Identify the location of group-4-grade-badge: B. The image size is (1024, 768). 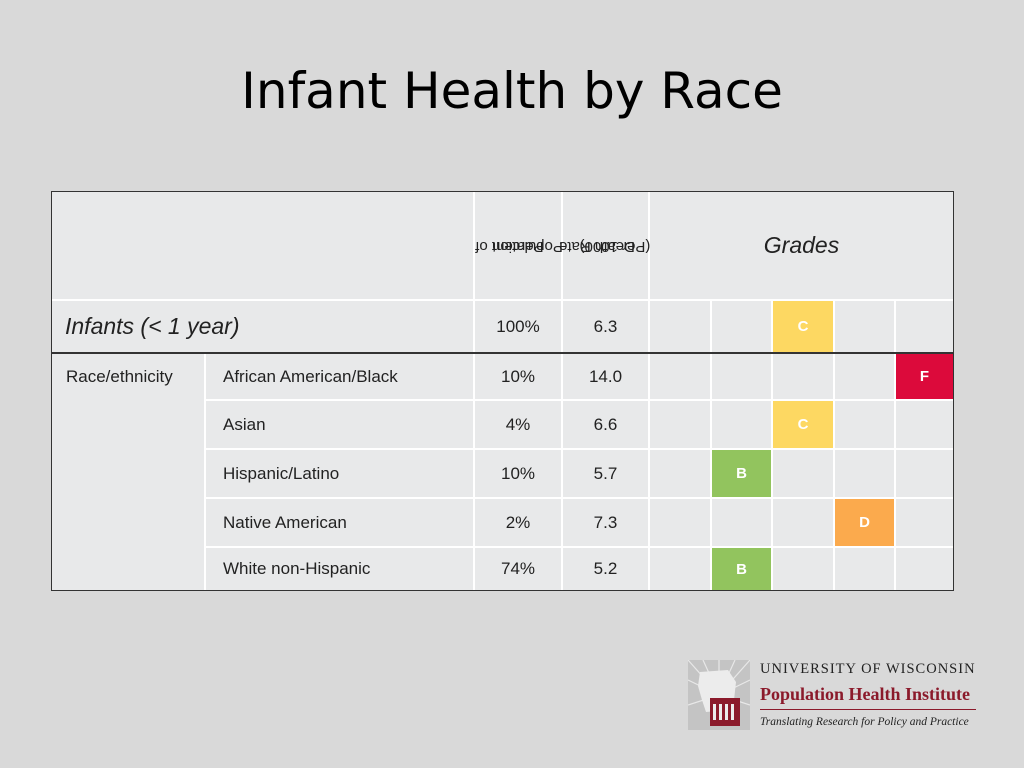
(741, 569).